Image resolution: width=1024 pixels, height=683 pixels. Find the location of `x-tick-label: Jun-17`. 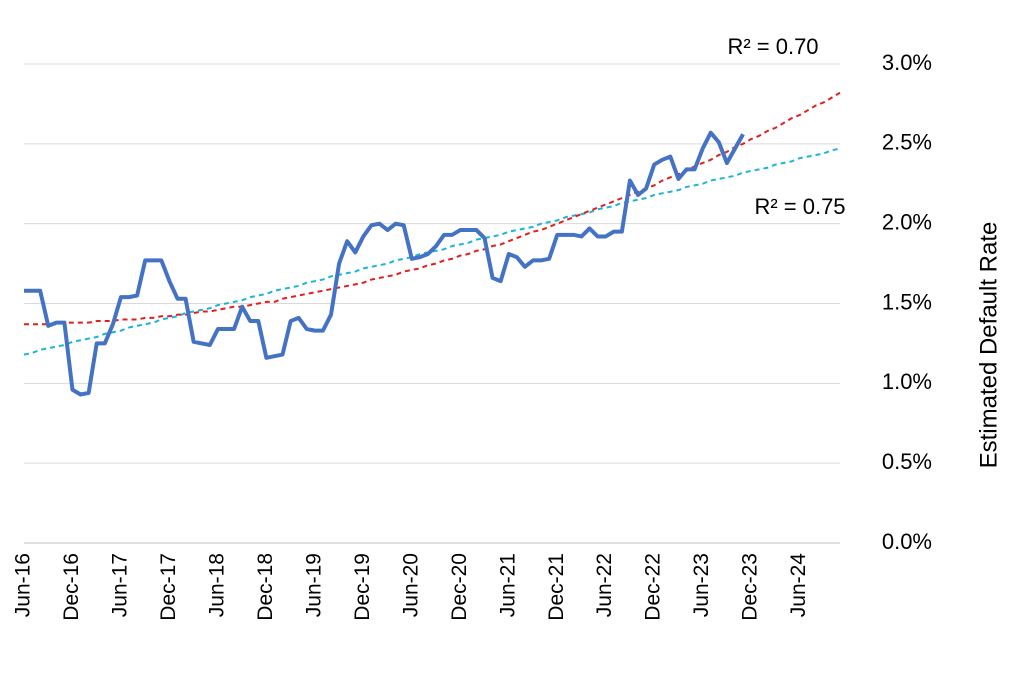

x-tick-label: Jun-17 is located at coordinates (119, 585).